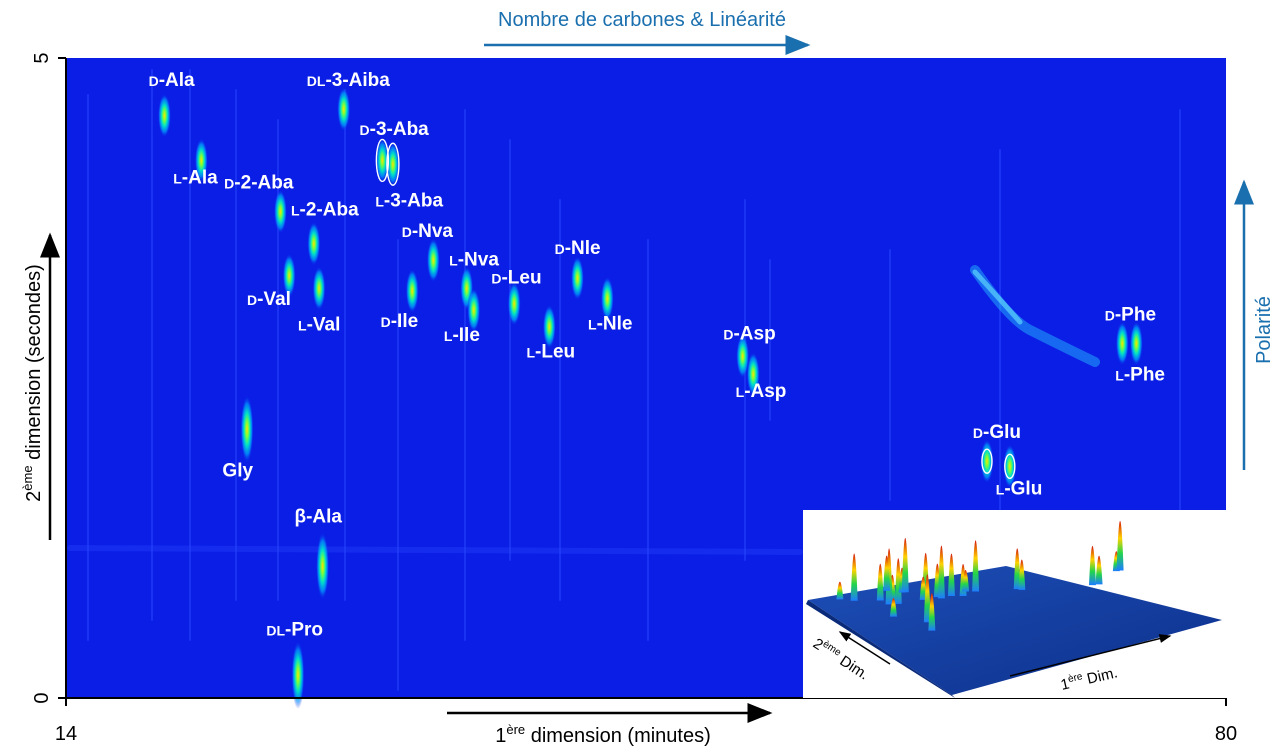  I want to click on peak-d-val, so click(289, 275).